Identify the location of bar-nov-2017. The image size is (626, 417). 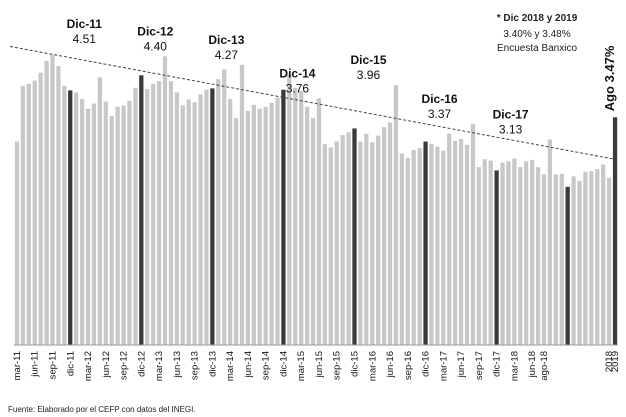
(490, 252).